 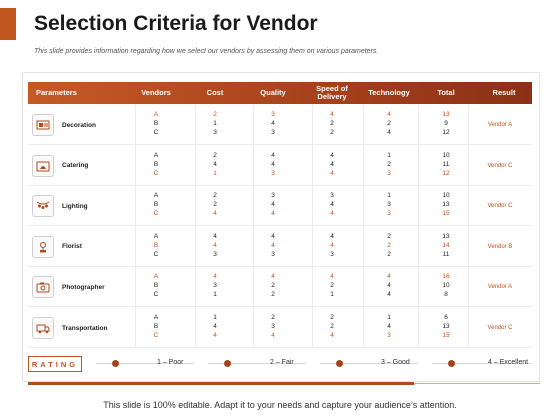 I want to click on rating-poor: 1 – Poor, so click(x=170, y=362).